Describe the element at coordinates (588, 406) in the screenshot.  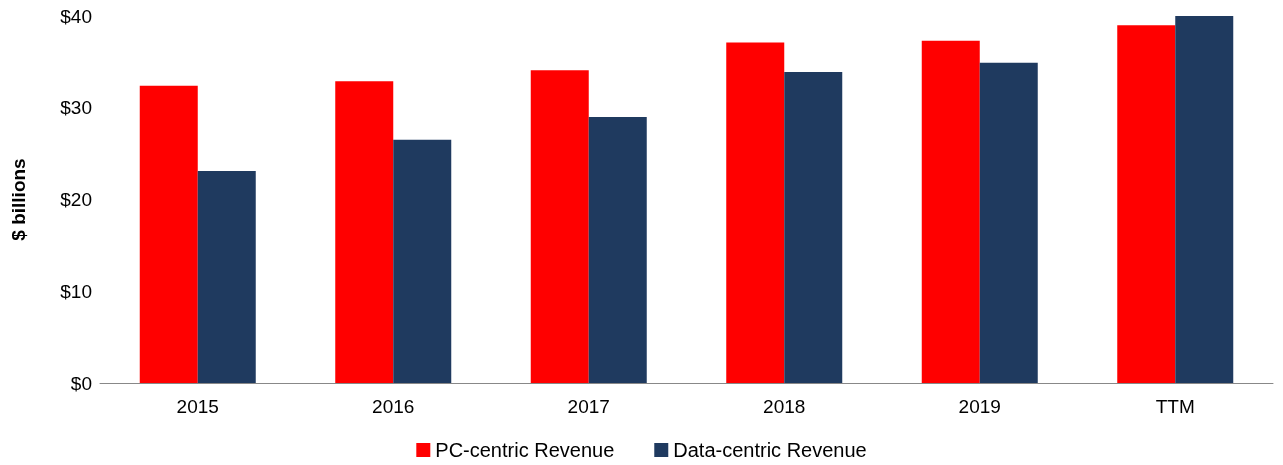
I see `x-tick-label: 2017` at that location.